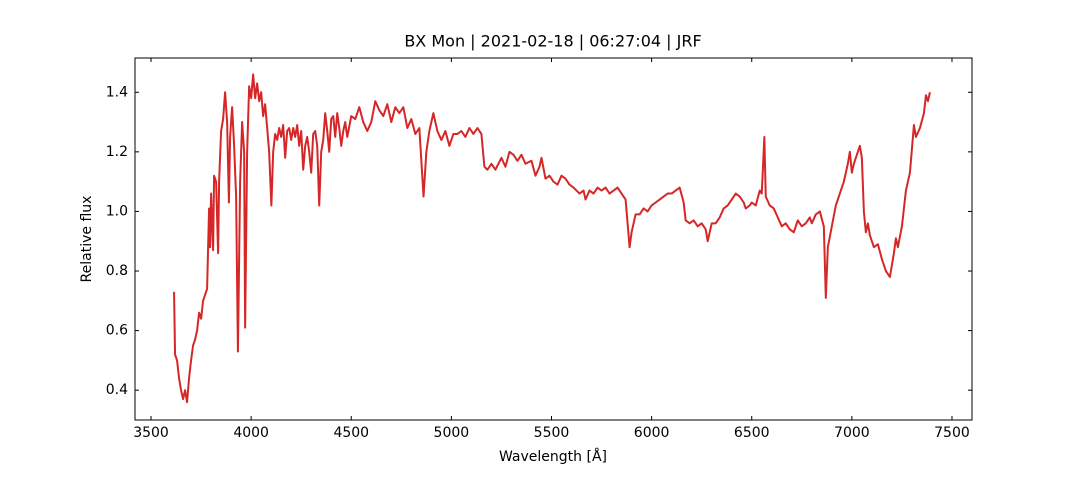  What do you see at coordinates (952, 433) in the screenshot?
I see `x-tick-label: 7500` at bounding box center [952, 433].